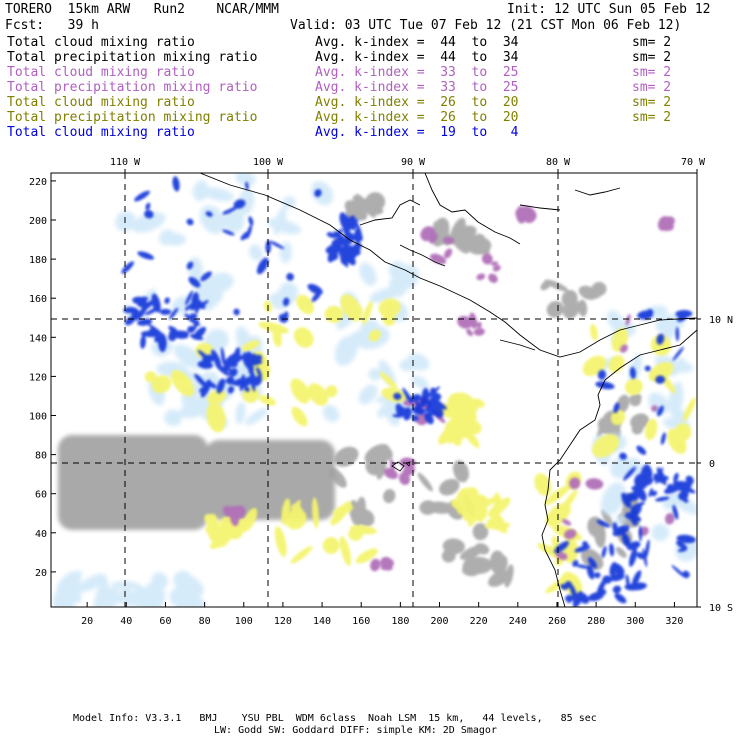 This screenshot has width=740, height=740. I want to click on x-tick-label: 120, so click(283, 621).